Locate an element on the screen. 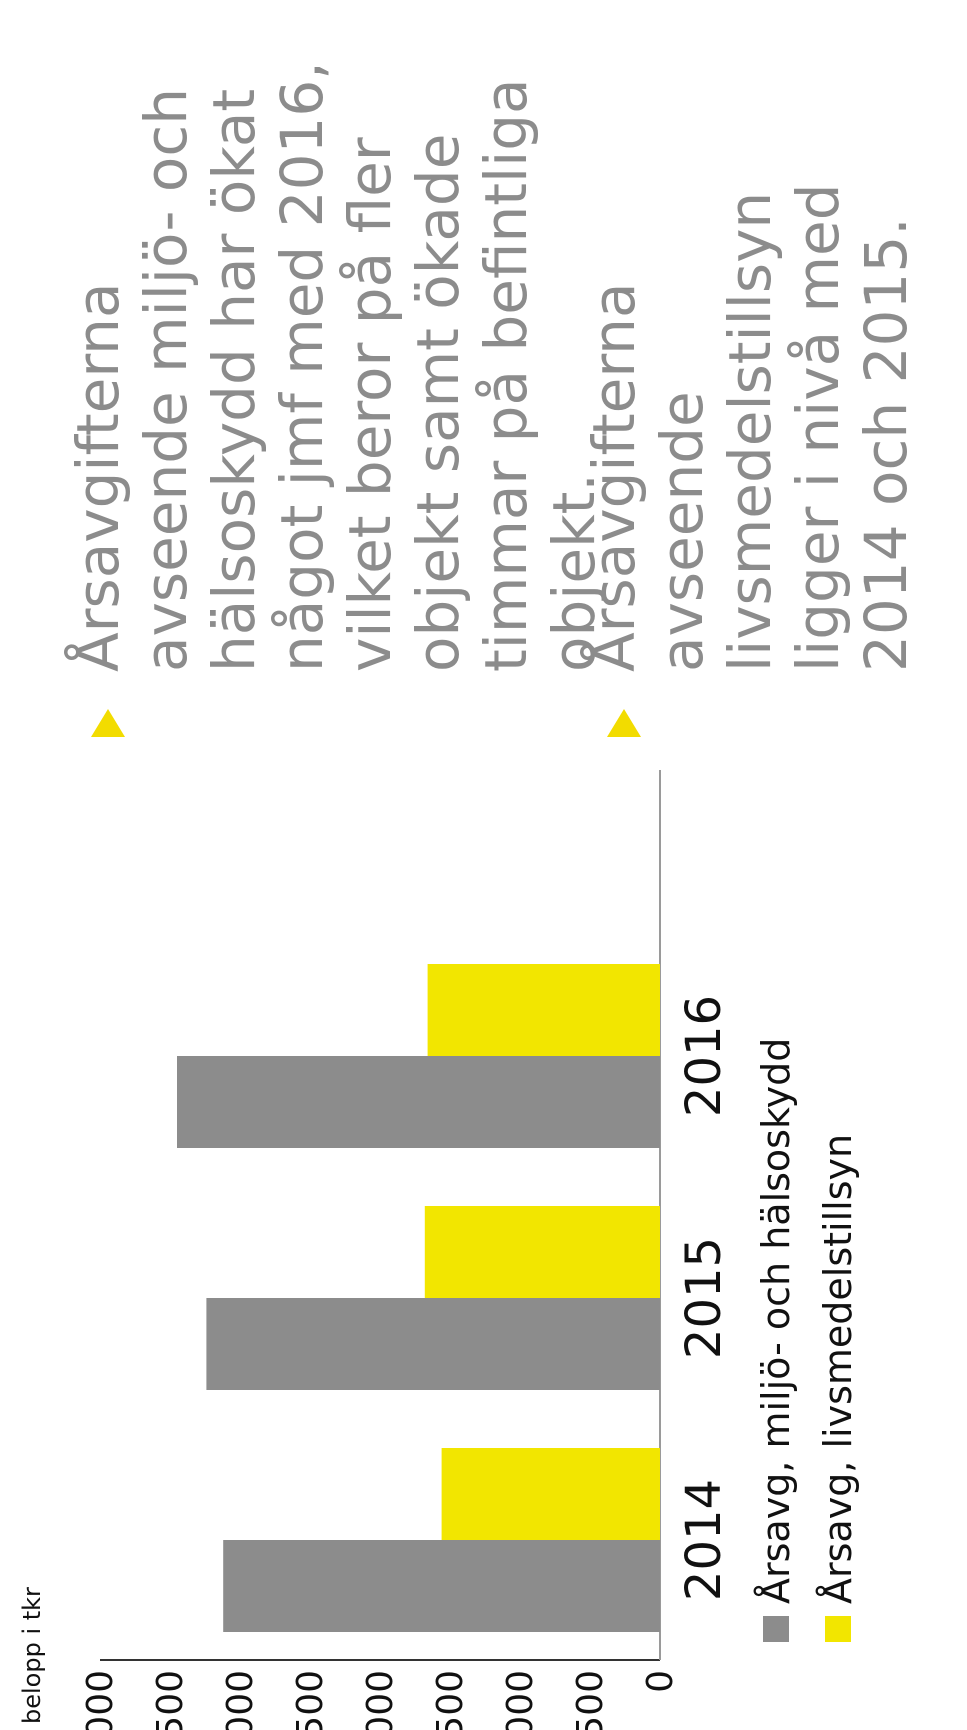  y-tick-label: 2 500 is located at coordinates (310, 1700).